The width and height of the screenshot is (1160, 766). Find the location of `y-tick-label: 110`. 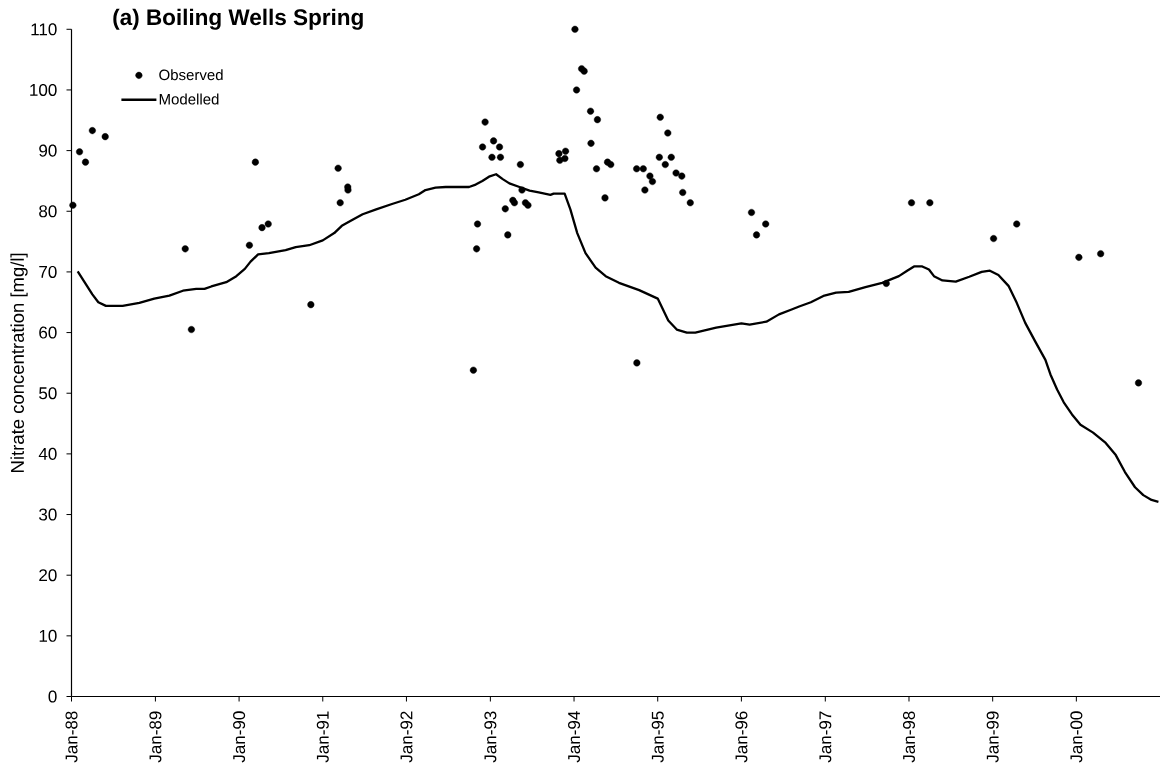

y-tick-label: 110 is located at coordinates (44, 29).